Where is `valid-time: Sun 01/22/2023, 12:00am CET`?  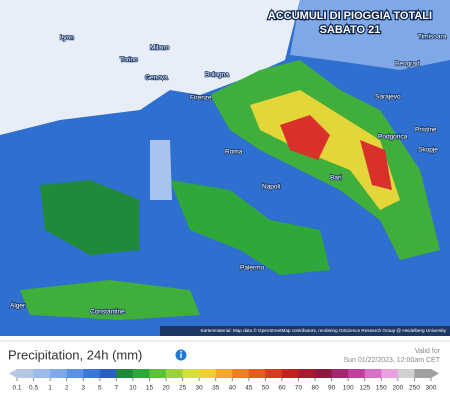
valid-time: Sun 01/22/2023, 12:00am CET is located at coordinates (391, 360).